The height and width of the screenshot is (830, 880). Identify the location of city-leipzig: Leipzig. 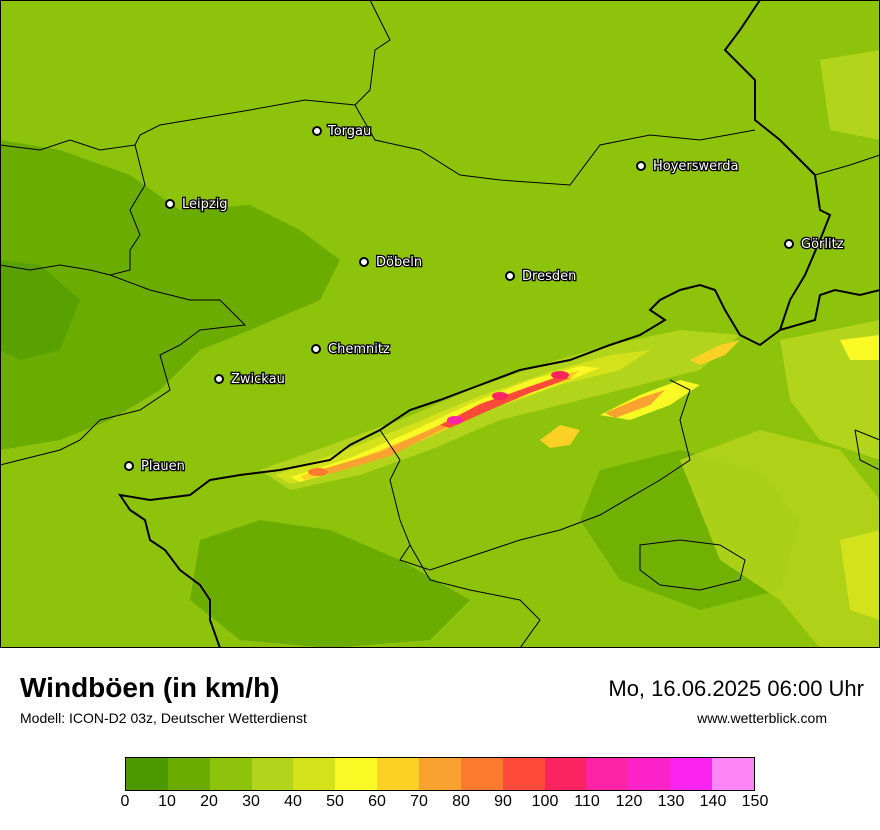
(197, 204).